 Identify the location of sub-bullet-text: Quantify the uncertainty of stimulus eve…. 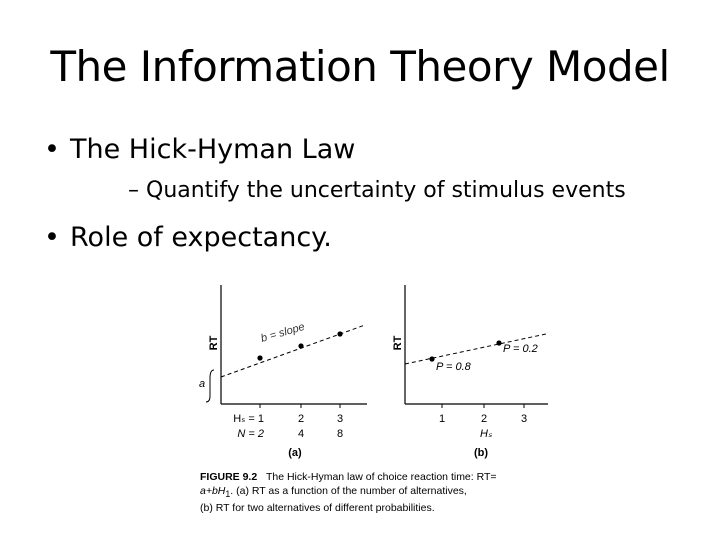
(386, 190).